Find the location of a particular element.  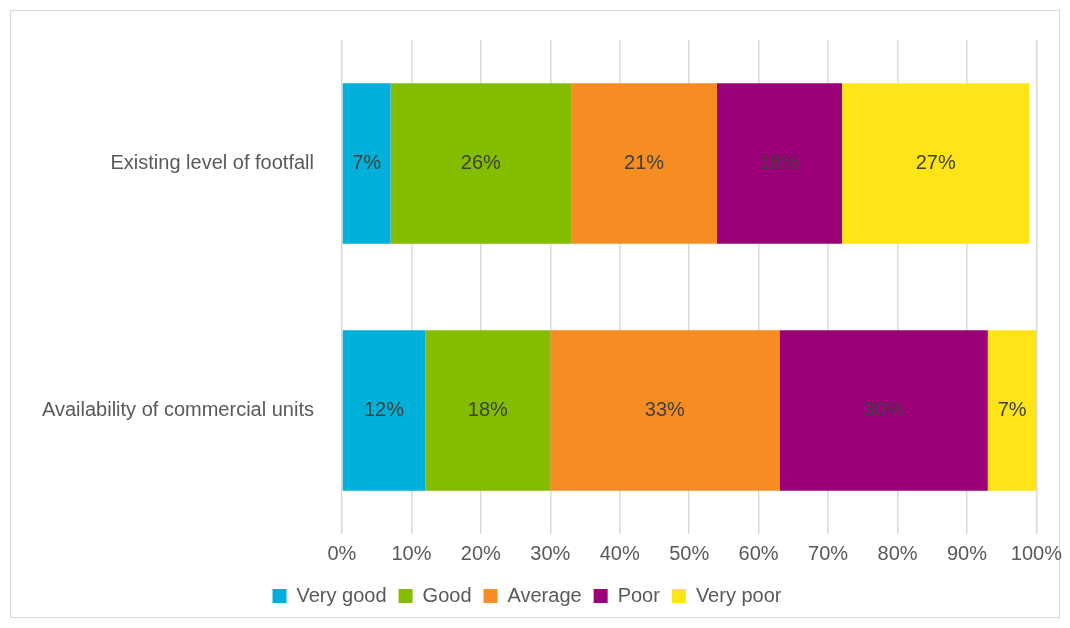

data-label: 21% is located at coordinates (644, 162).